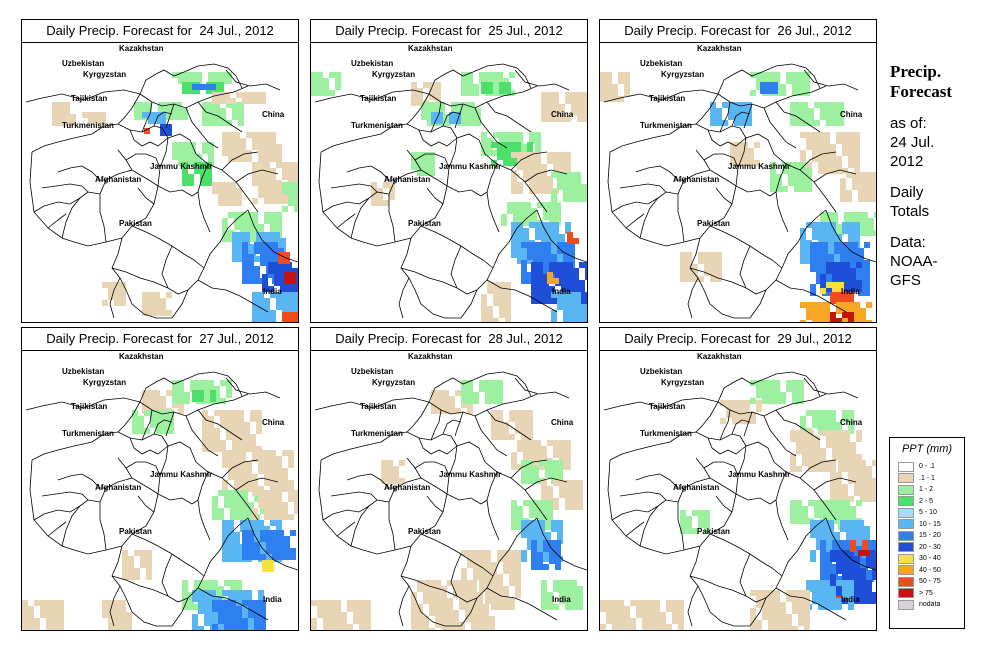  Describe the element at coordinates (682, 74) in the screenshot. I see `country-label: Kyrgyzstan` at that location.